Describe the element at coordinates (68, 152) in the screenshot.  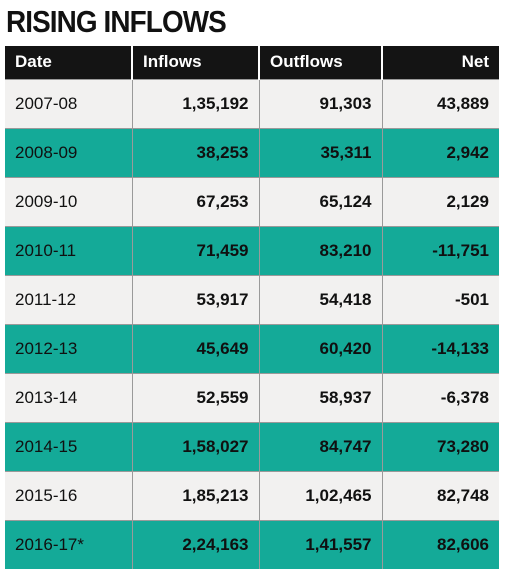
I see `cell-date: 2008-09` at that location.